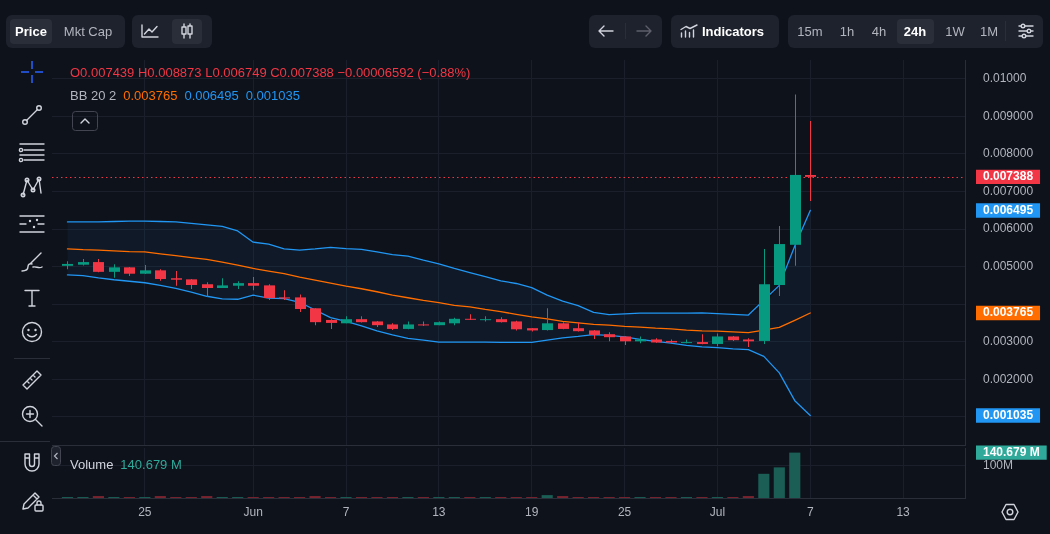 Image resolution: width=1050 pixels, height=534 pixels. I want to click on text: 1h, so click(847, 31).